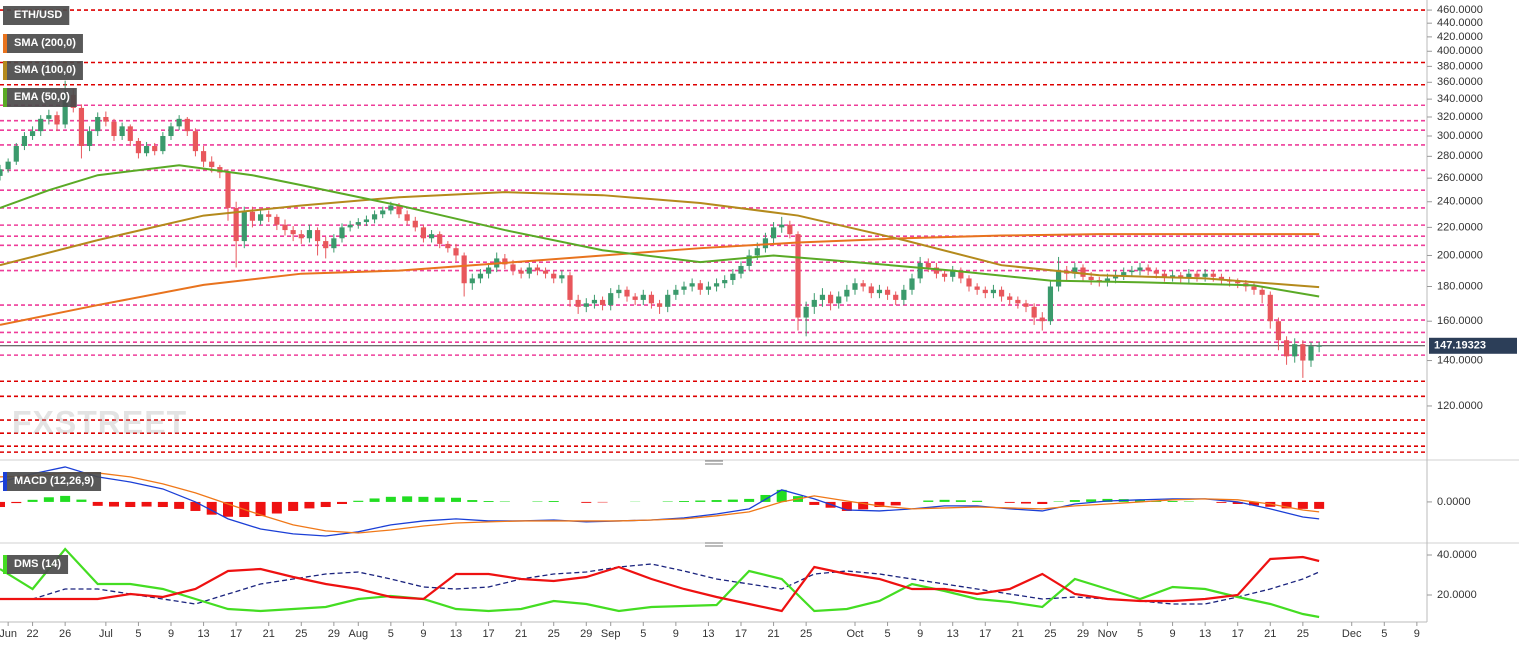 The image size is (1519, 647). What do you see at coordinates (1460, 202) in the screenshot?
I see `y-tick-label: 240.0000` at bounding box center [1460, 202].